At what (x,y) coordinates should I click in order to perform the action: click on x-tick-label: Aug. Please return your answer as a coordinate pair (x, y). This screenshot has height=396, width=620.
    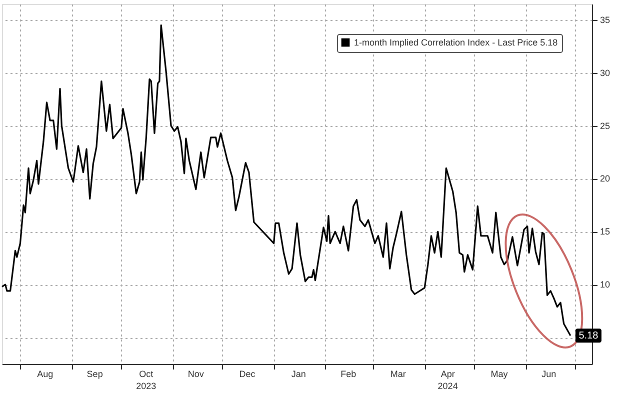
    Looking at the image, I should click on (45, 374).